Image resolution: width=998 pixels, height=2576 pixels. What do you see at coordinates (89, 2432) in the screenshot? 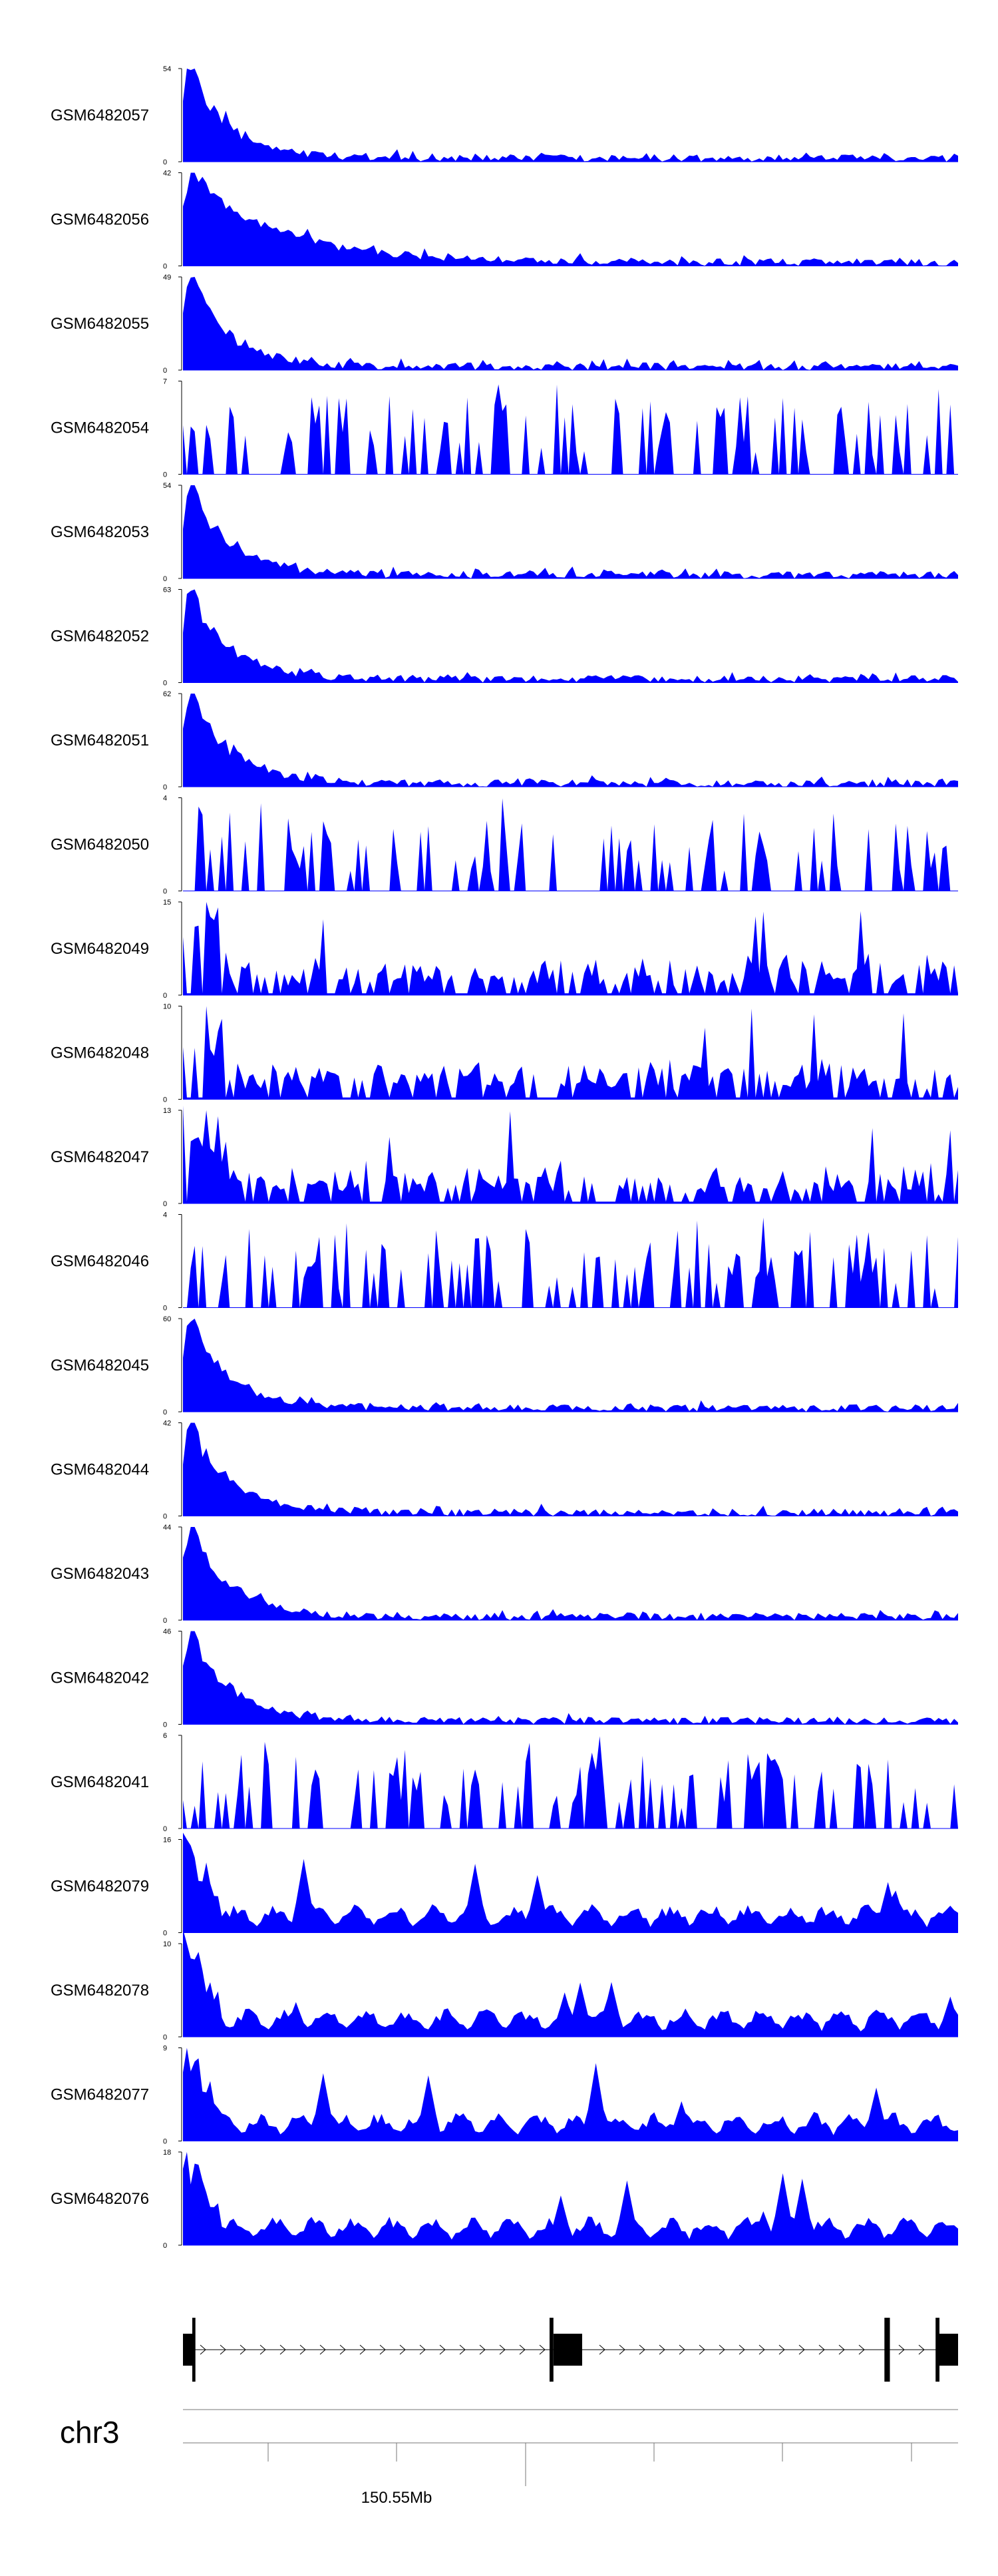
I see `chromosome-label: chr3` at bounding box center [89, 2432].